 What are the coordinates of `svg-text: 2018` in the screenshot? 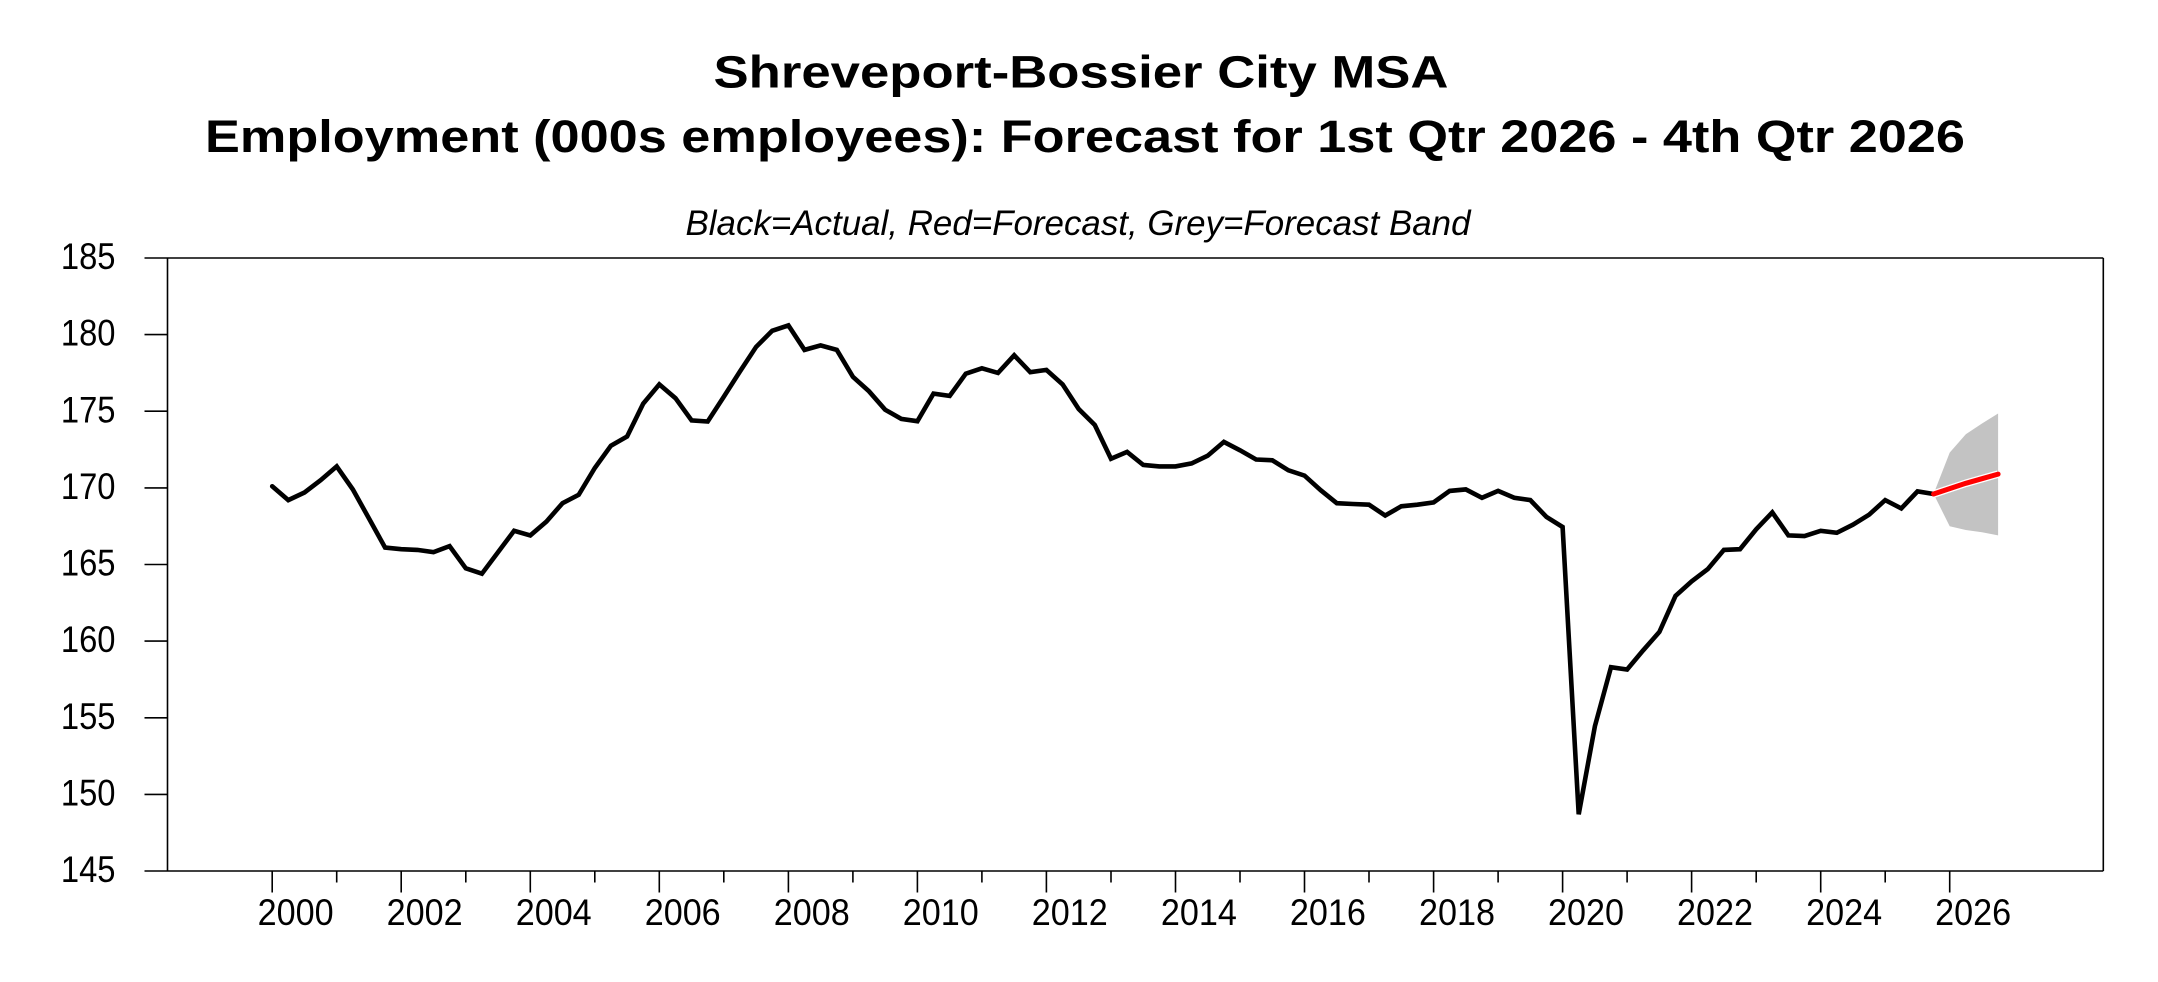 It's located at (1457, 912).